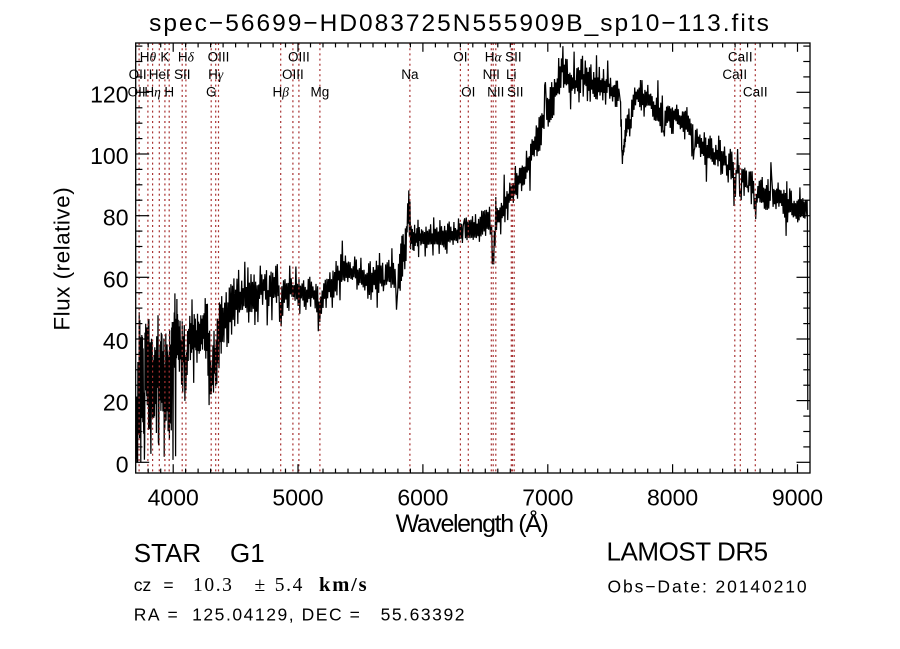 The image size is (900, 649). What do you see at coordinates (116, 403) in the screenshot?
I see `svg-text: 20` at bounding box center [116, 403].